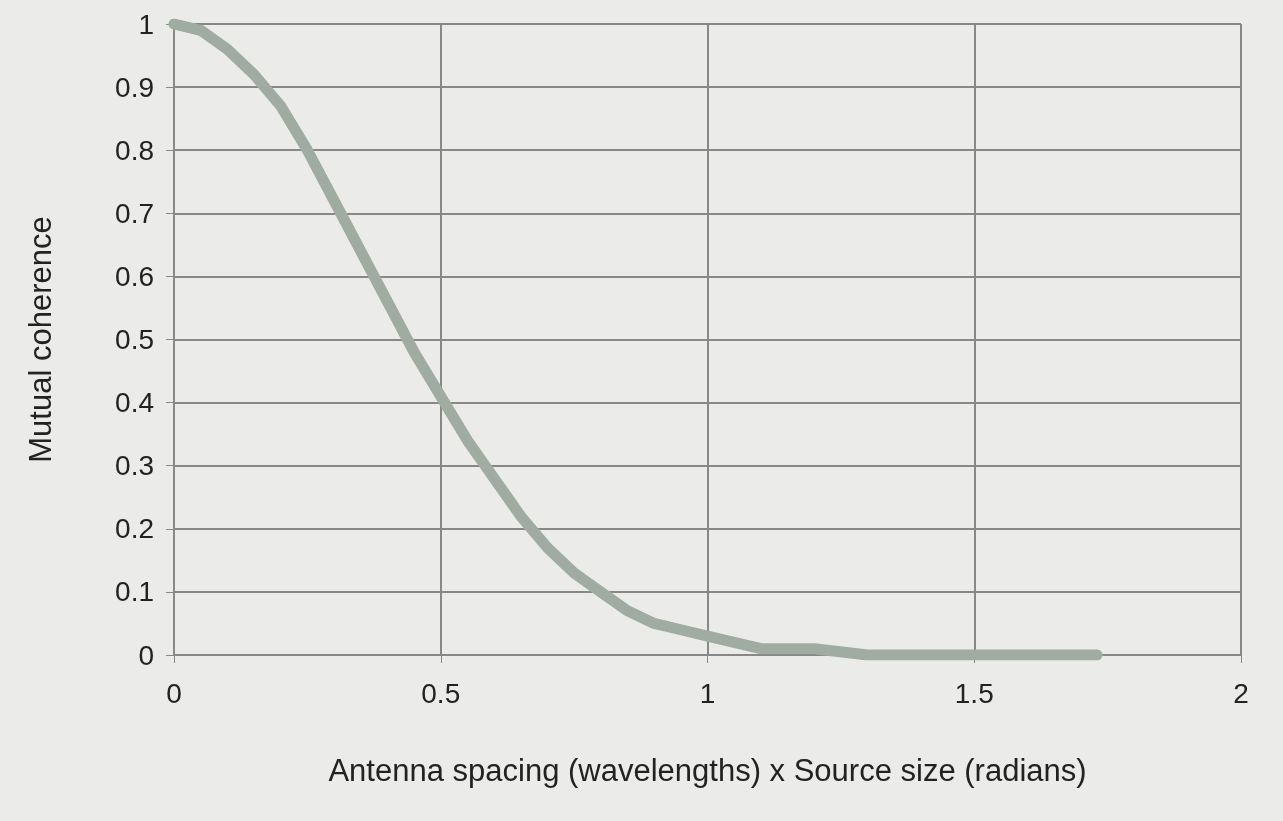 The image size is (1283, 821). I want to click on y-tick-label: 1, so click(146, 24).